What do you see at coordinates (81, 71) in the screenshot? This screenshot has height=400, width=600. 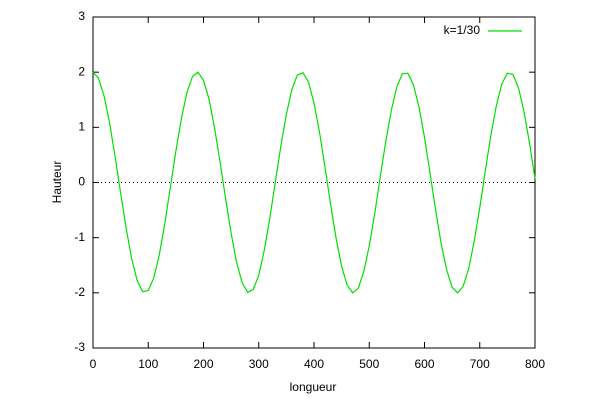 I see `y-tick-label: 2` at bounding box center [81, 71].